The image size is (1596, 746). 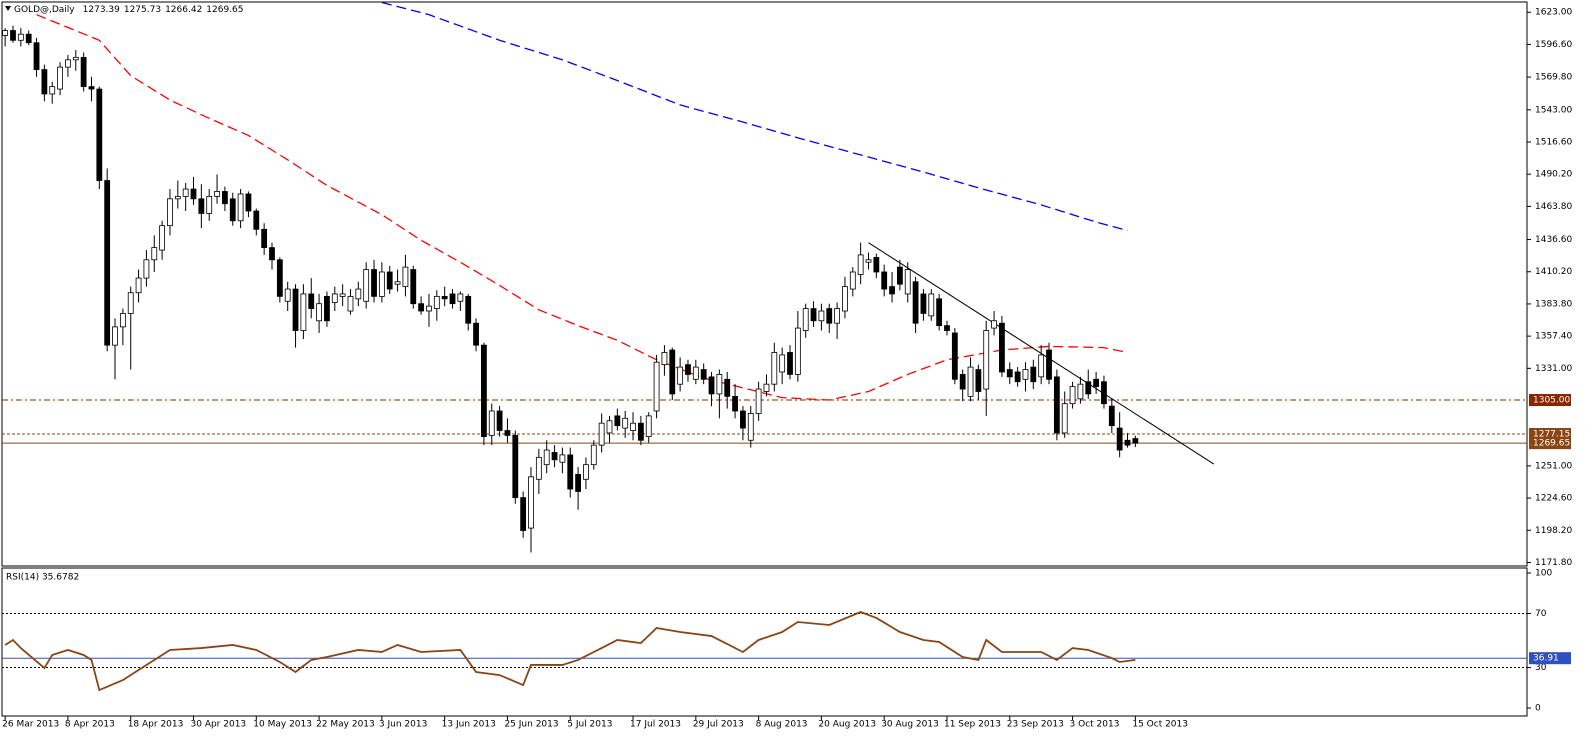 What do you see at coordinates (90, 725) in the screenshot?
I see `x-tick-label: 8 Apr 2013` at bounding box center [90, 725].